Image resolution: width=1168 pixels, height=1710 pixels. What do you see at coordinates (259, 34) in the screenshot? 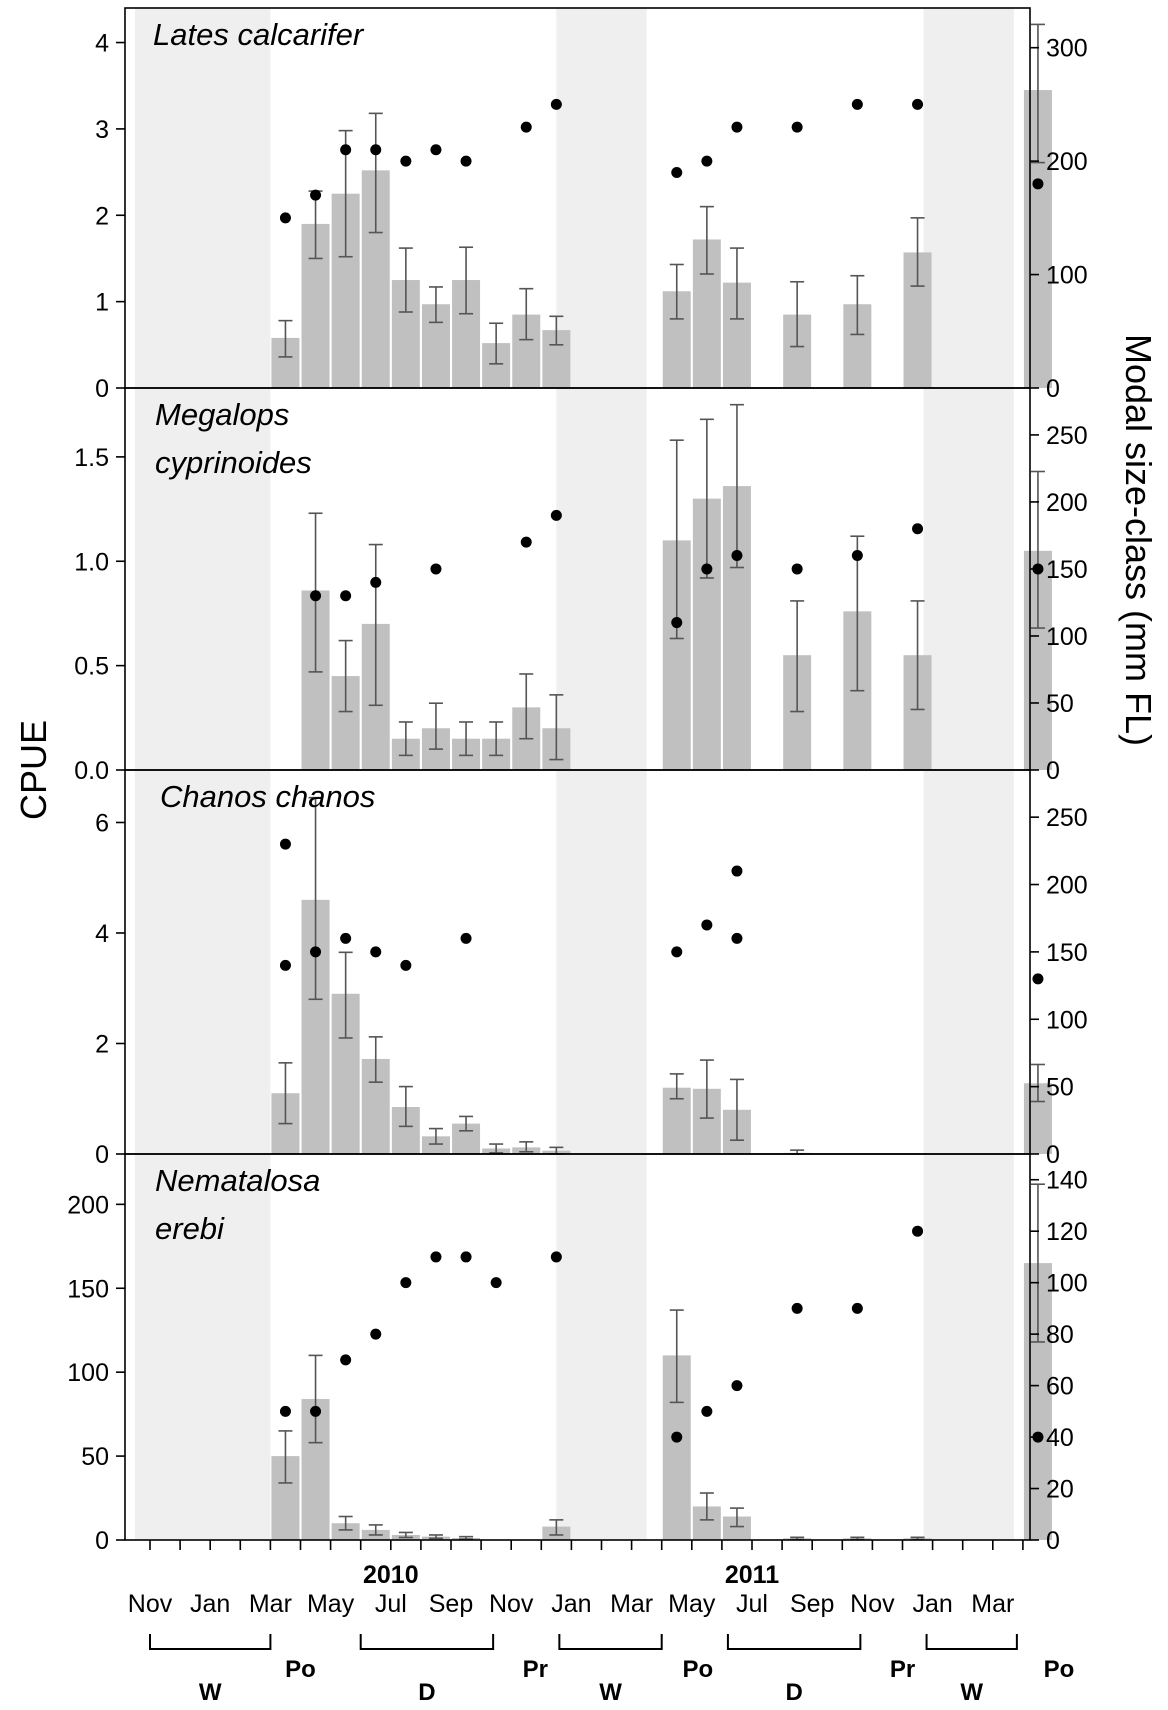
I see `species-label: Lates calcarifer` at bounding box center [259, 34].